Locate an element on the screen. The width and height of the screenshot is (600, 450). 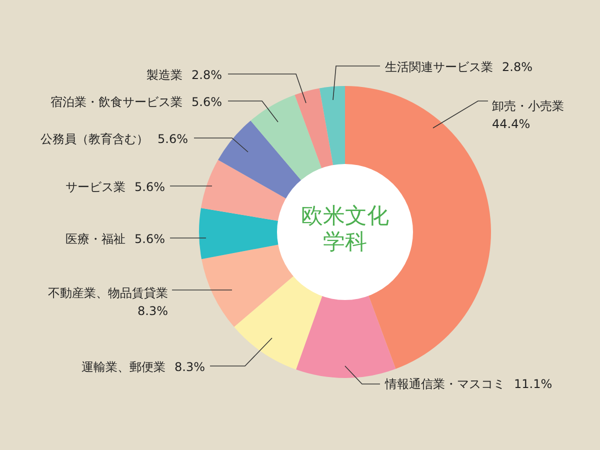
slice-label: 医療・福祉 is located at coordinates (96, 239).